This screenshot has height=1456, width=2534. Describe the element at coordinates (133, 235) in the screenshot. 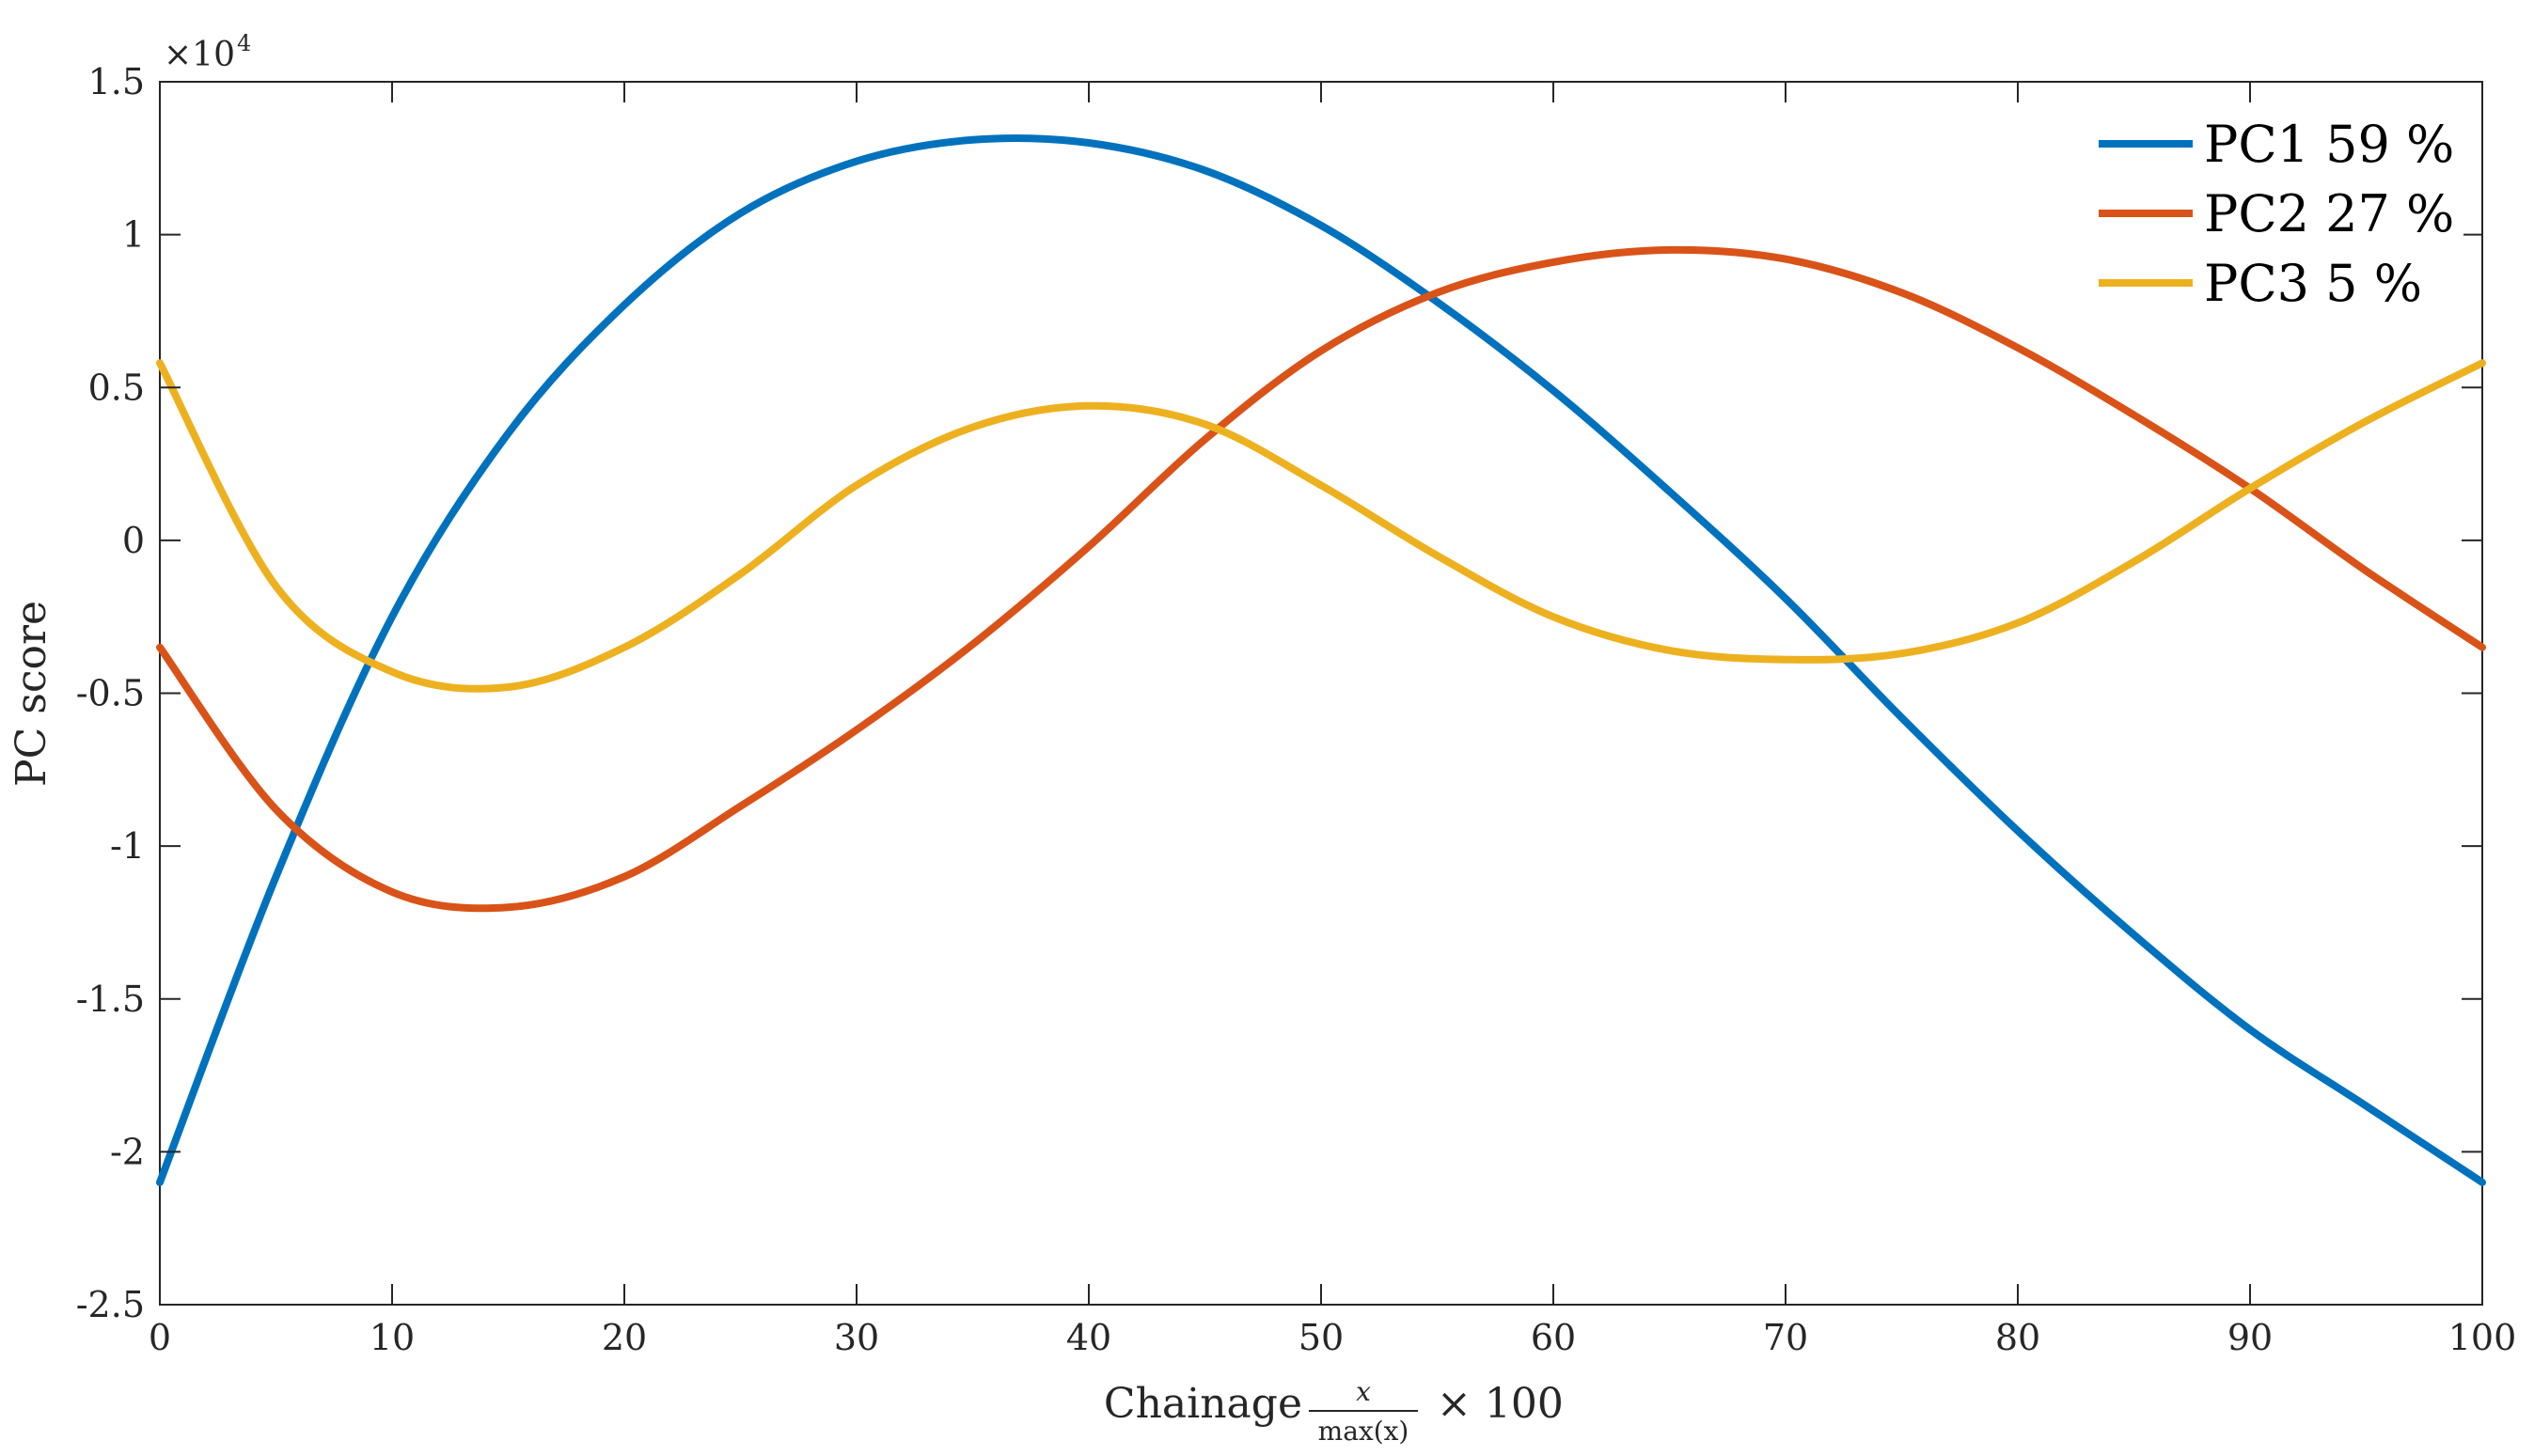

I see `y-tick-label: 1` at that location.